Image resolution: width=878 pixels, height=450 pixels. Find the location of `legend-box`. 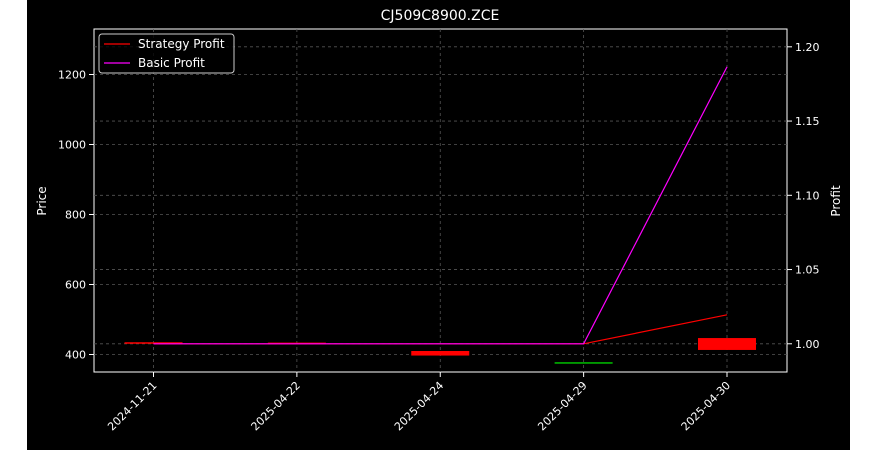

legend-box is located at coordinates (166, 53).